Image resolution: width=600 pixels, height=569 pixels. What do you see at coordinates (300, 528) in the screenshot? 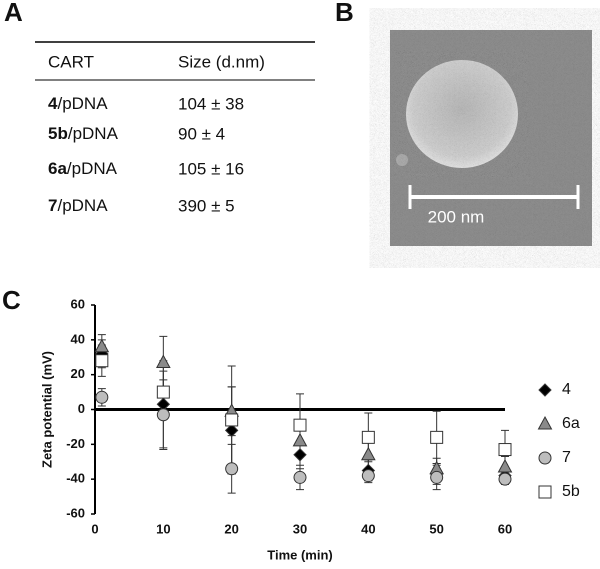
I see `x-tick-label: 30` at bounding box center [300, 528].